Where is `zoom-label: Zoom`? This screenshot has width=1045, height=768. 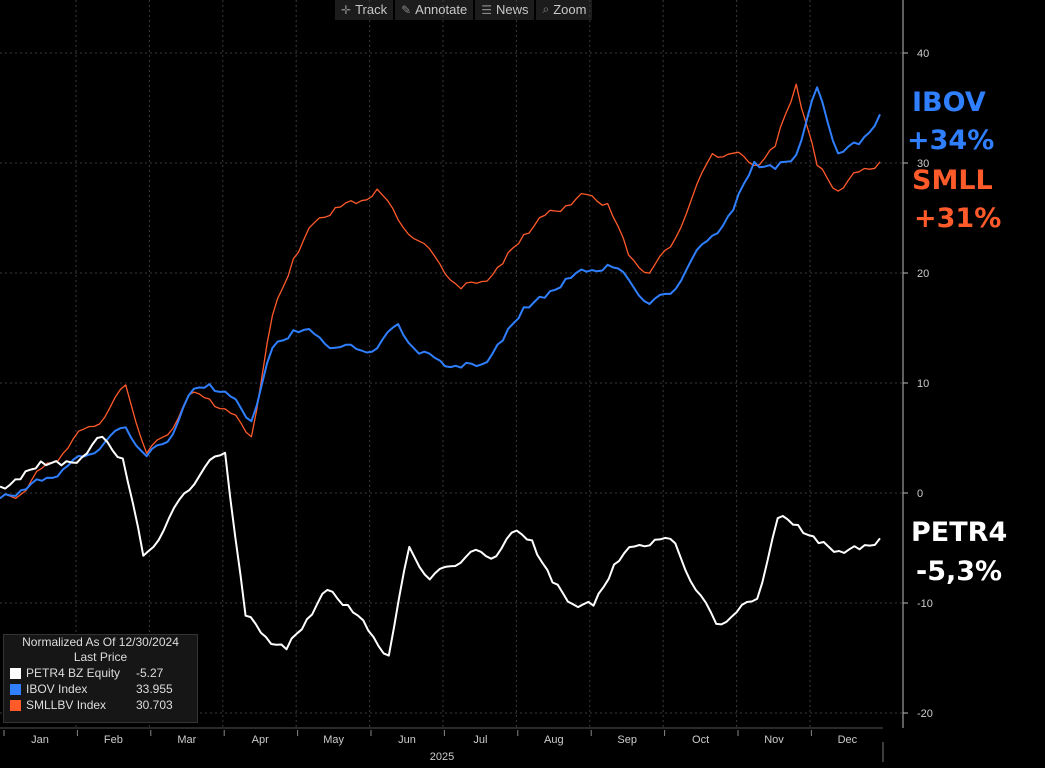 zoom-label: Zoom is located at coordinates (570, 9).